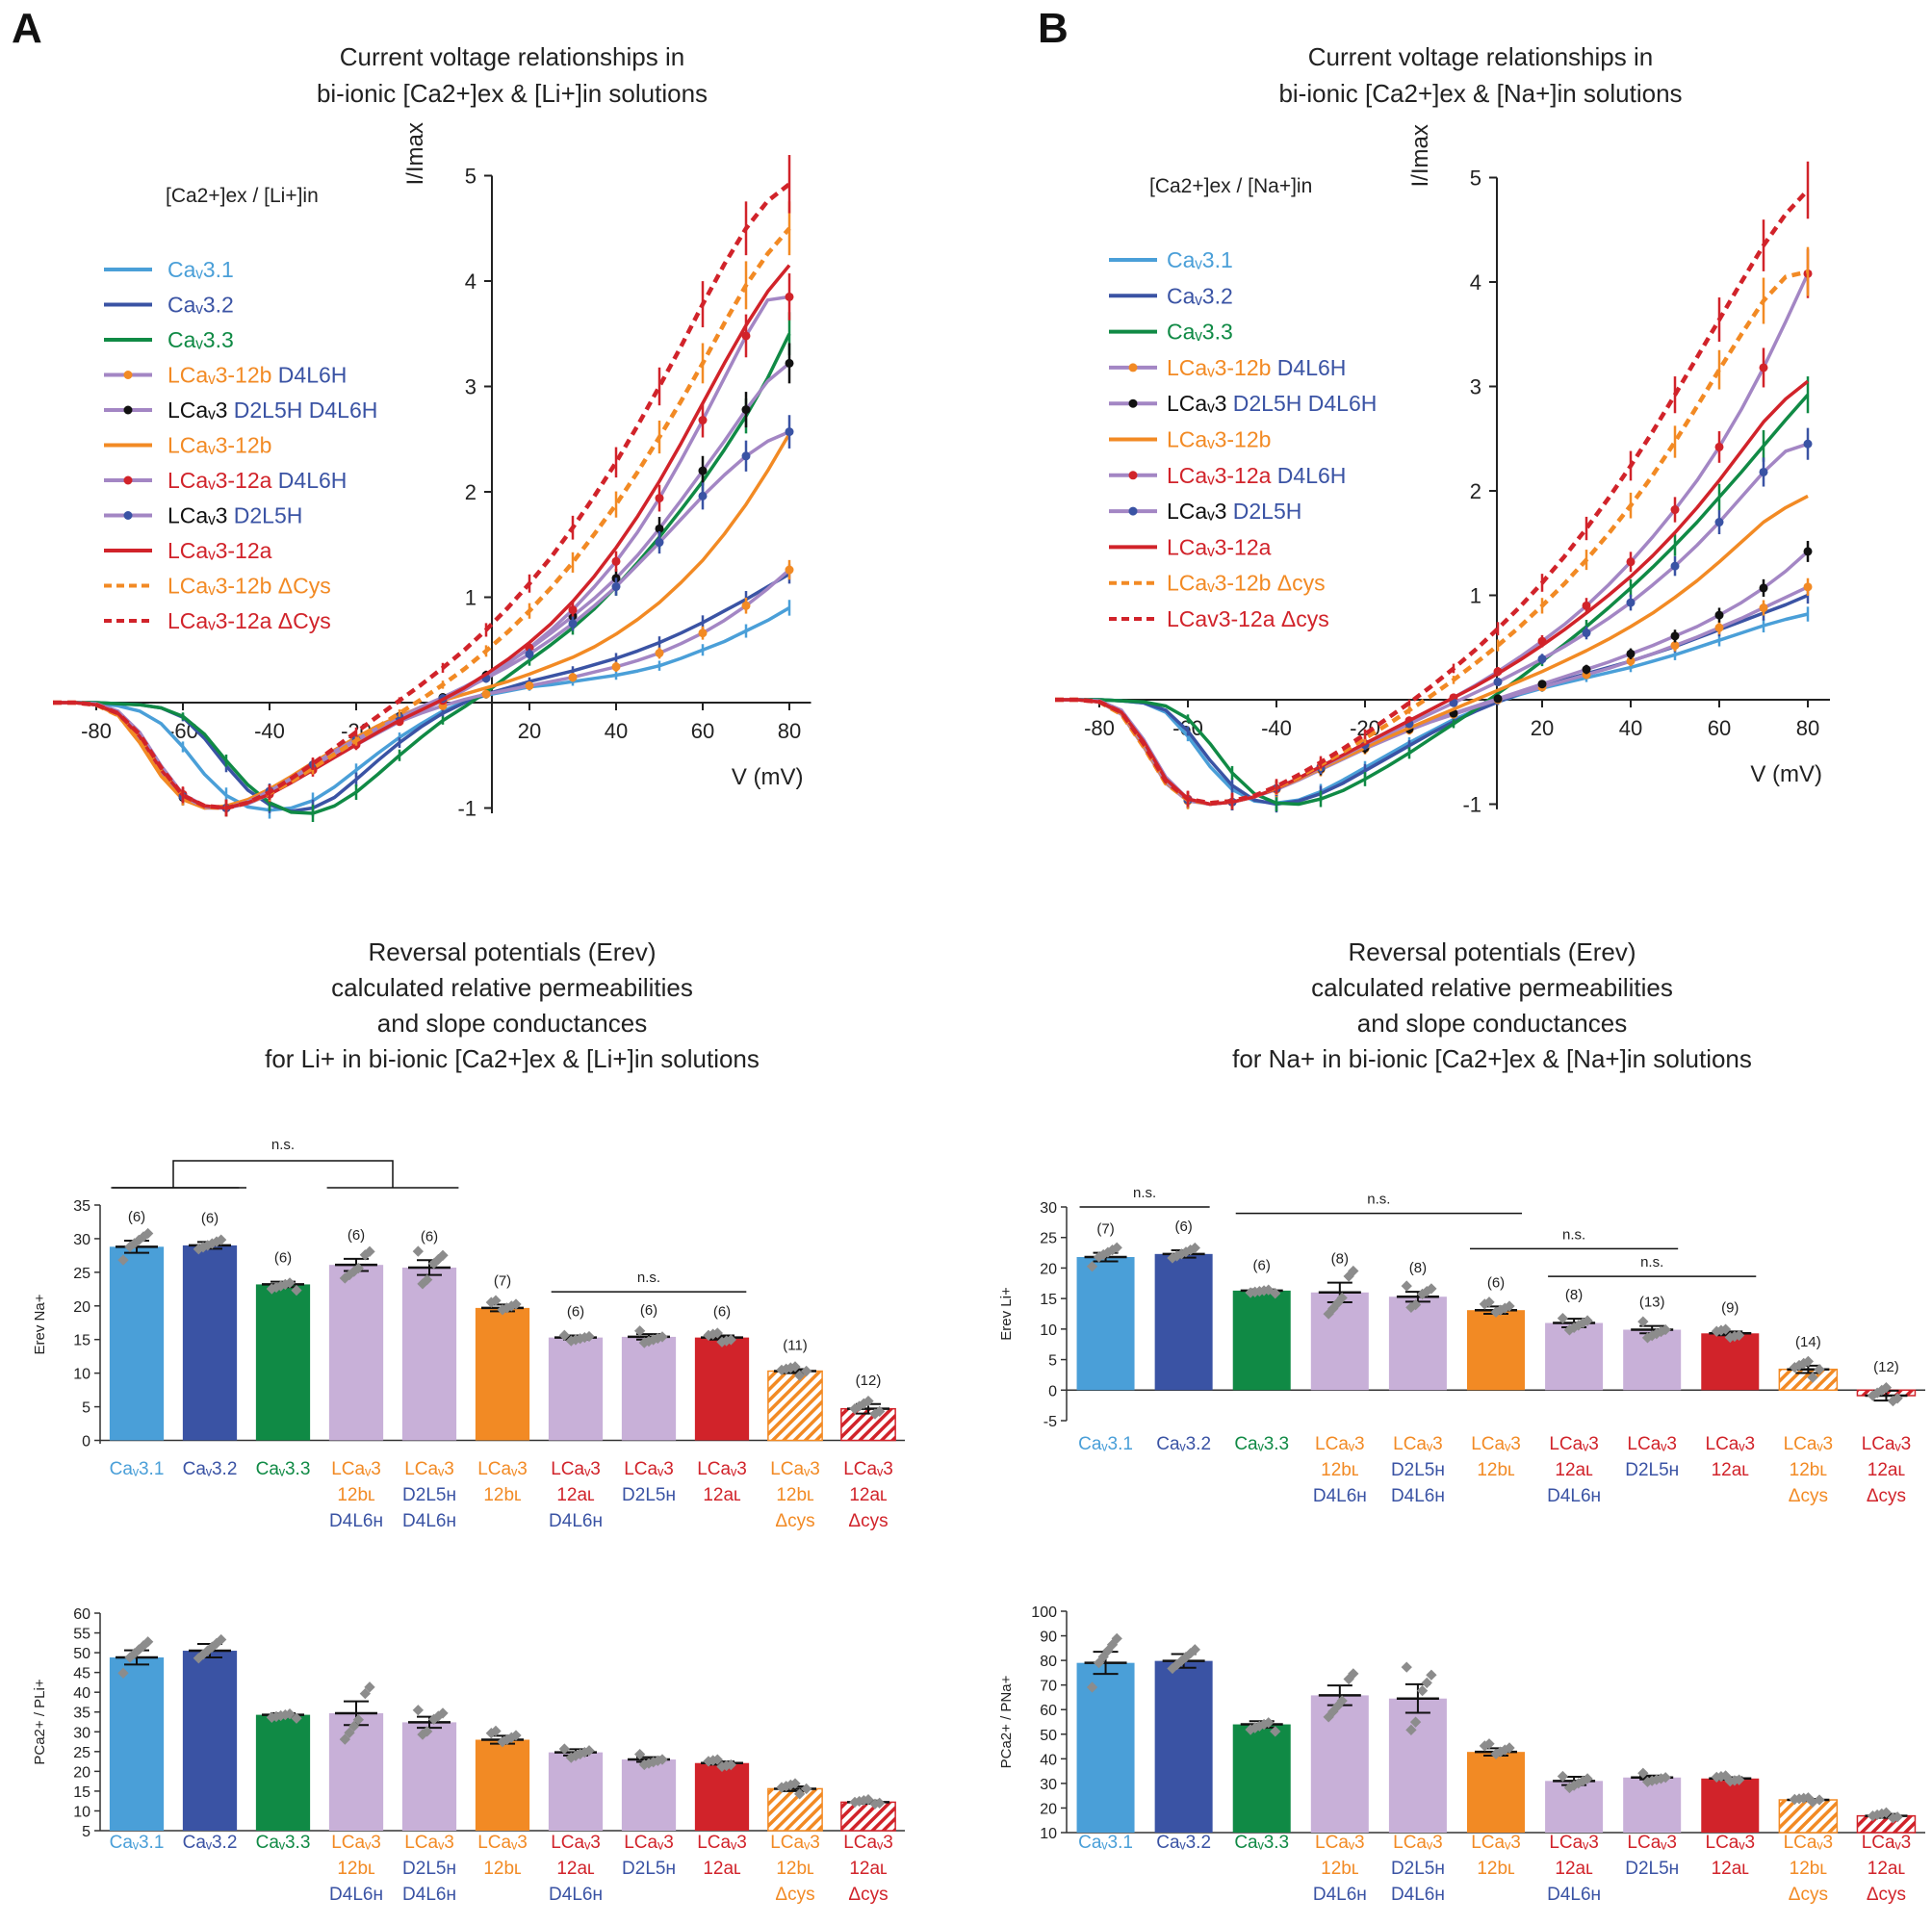  Describe the element at coordinates (1420, 155) in the screenshot. I see `y-axis-label: I/Imax` at that location.